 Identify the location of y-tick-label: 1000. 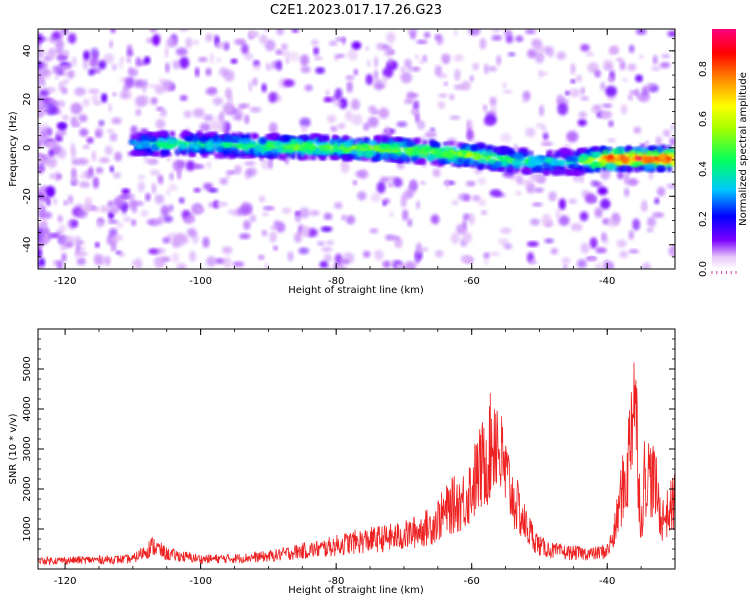
(27, 528).